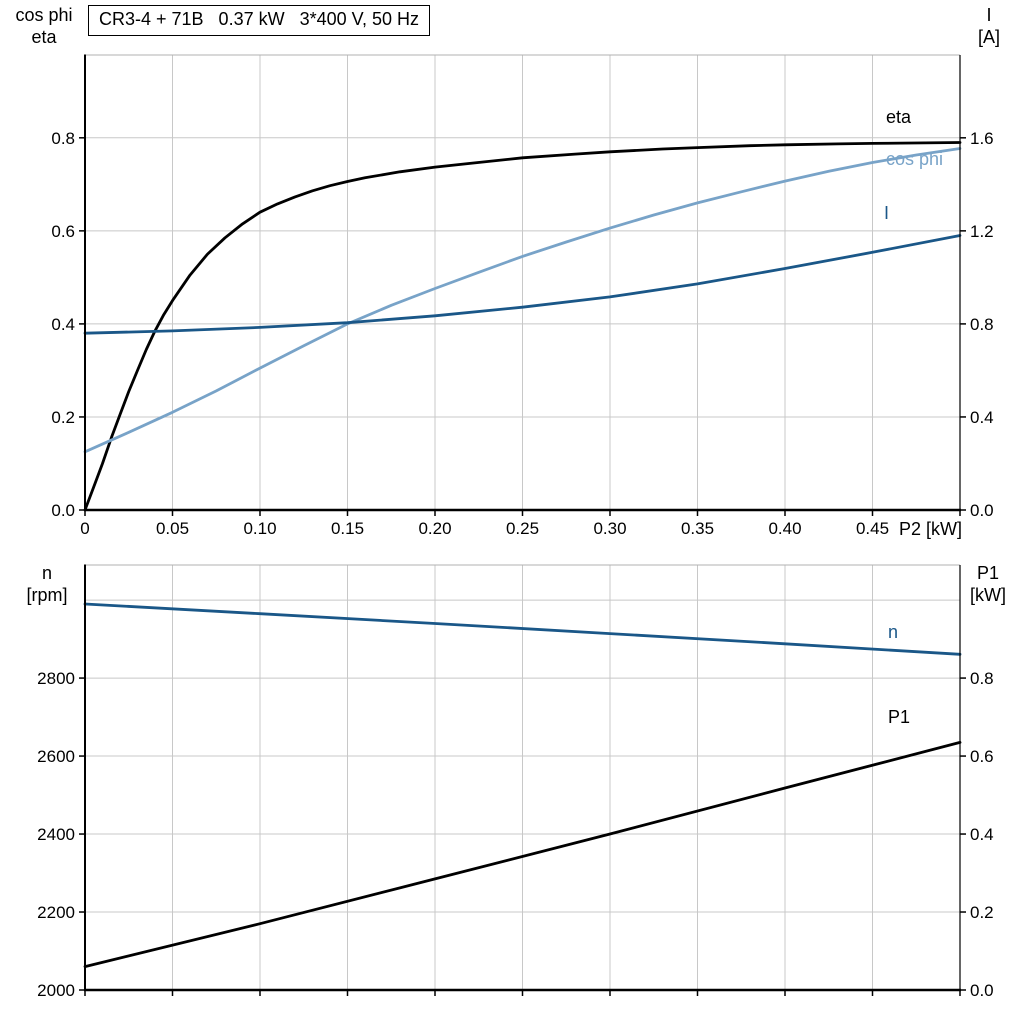 The height and width of the screenshot is (1024, 1024). What do you see at coordinates (989, 26) in the screenshot?
I see `top-right-axis-title: I [A]` at bounding box center [989, 26].